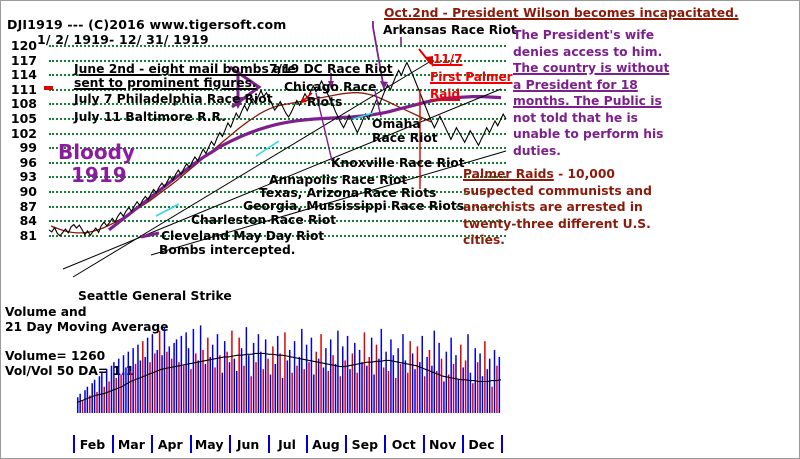  Describe the element at coordinates (96, 152) in the screenshot. I see `watermark-line1: Bloody` at that location.